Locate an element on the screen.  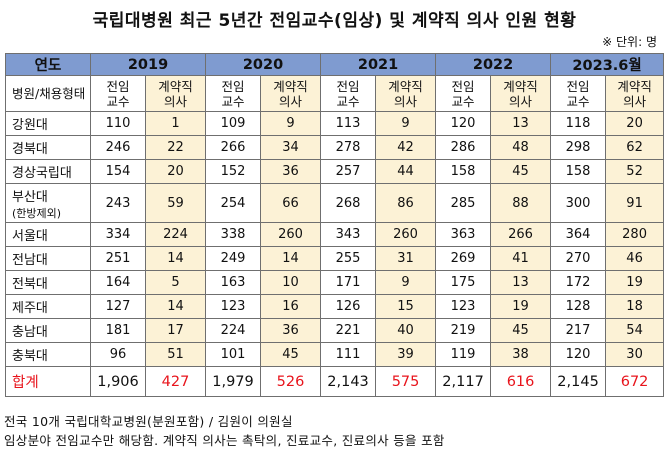
full-time-value: 255 is located at coordinates (348, 258).